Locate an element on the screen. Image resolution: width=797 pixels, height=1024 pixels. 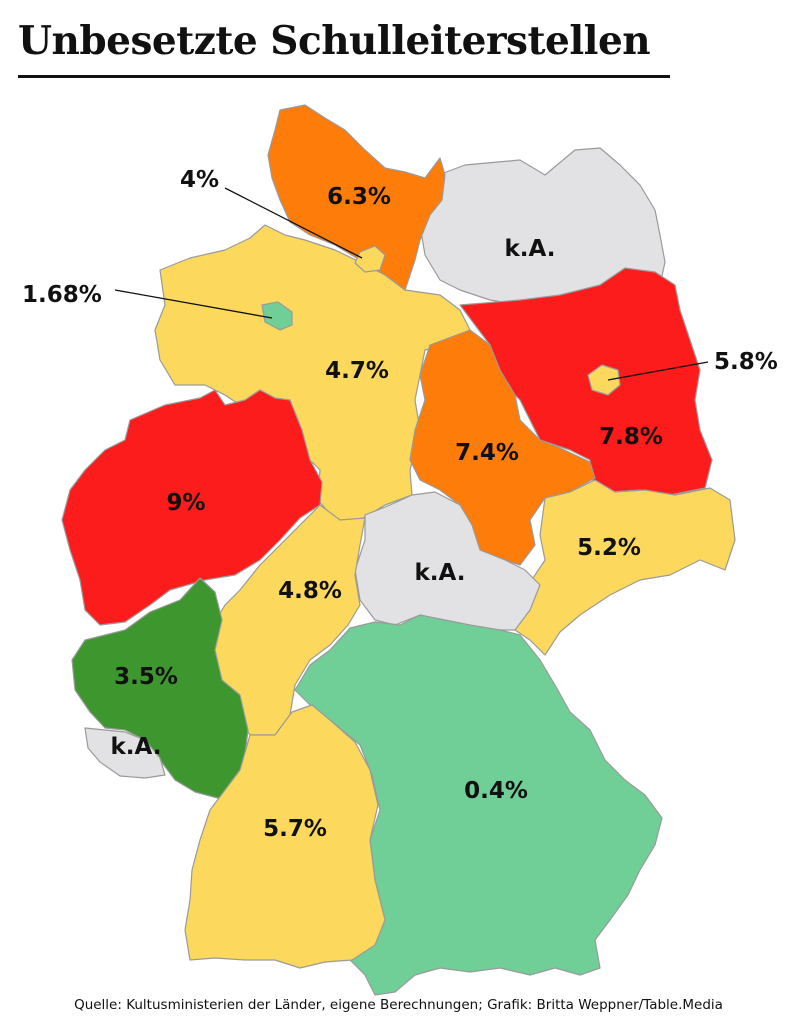
value-label-sachsen: 5.2% is located at coordinates (609, 548).